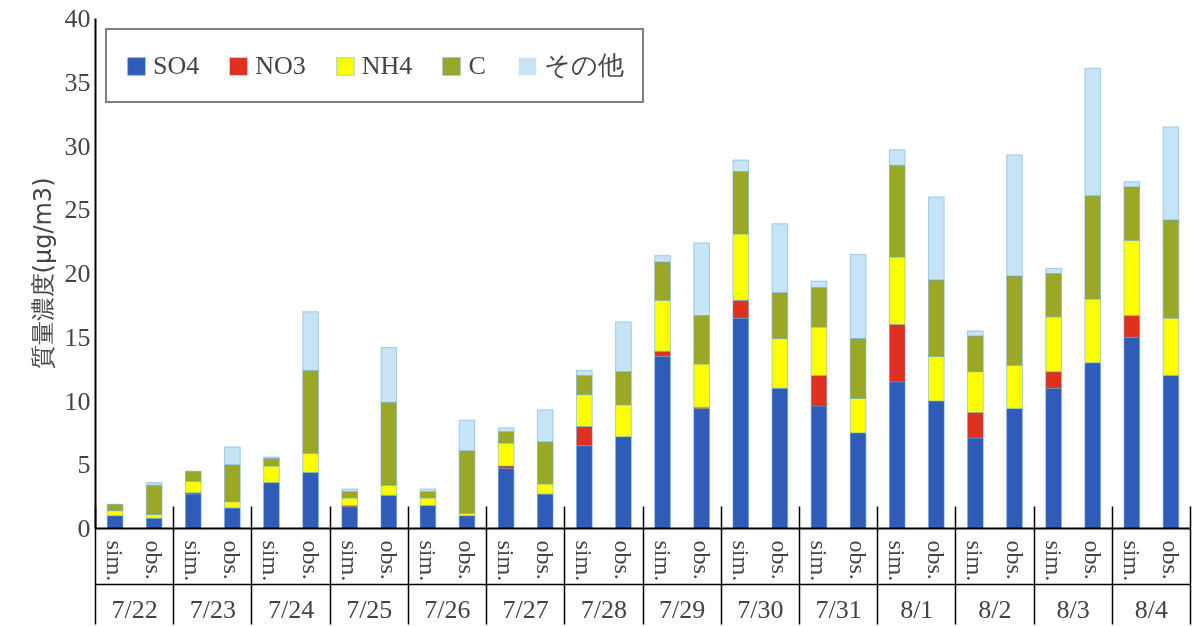  I want to click on text: 7/29, so click(682, 609).